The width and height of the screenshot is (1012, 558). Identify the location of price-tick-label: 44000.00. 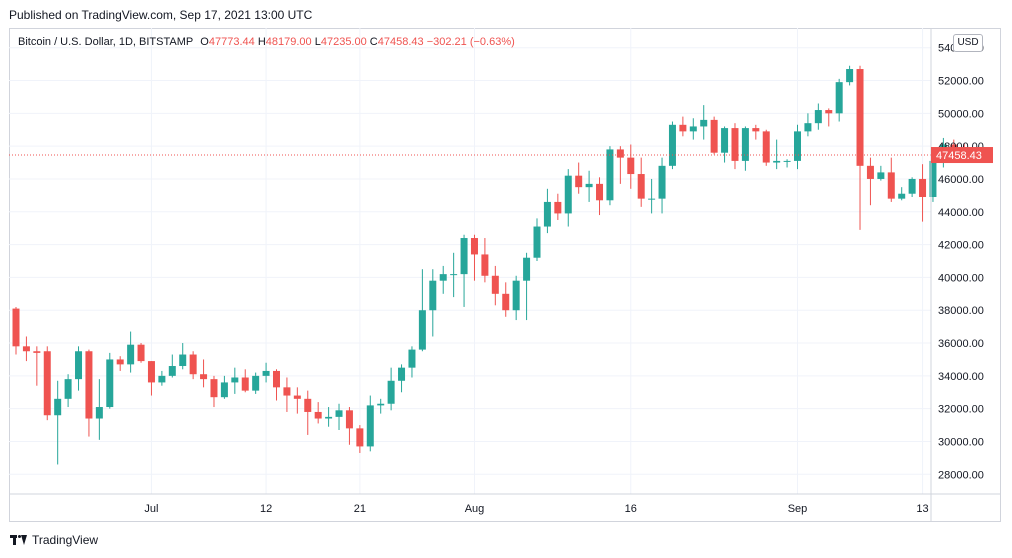
(961, 213).